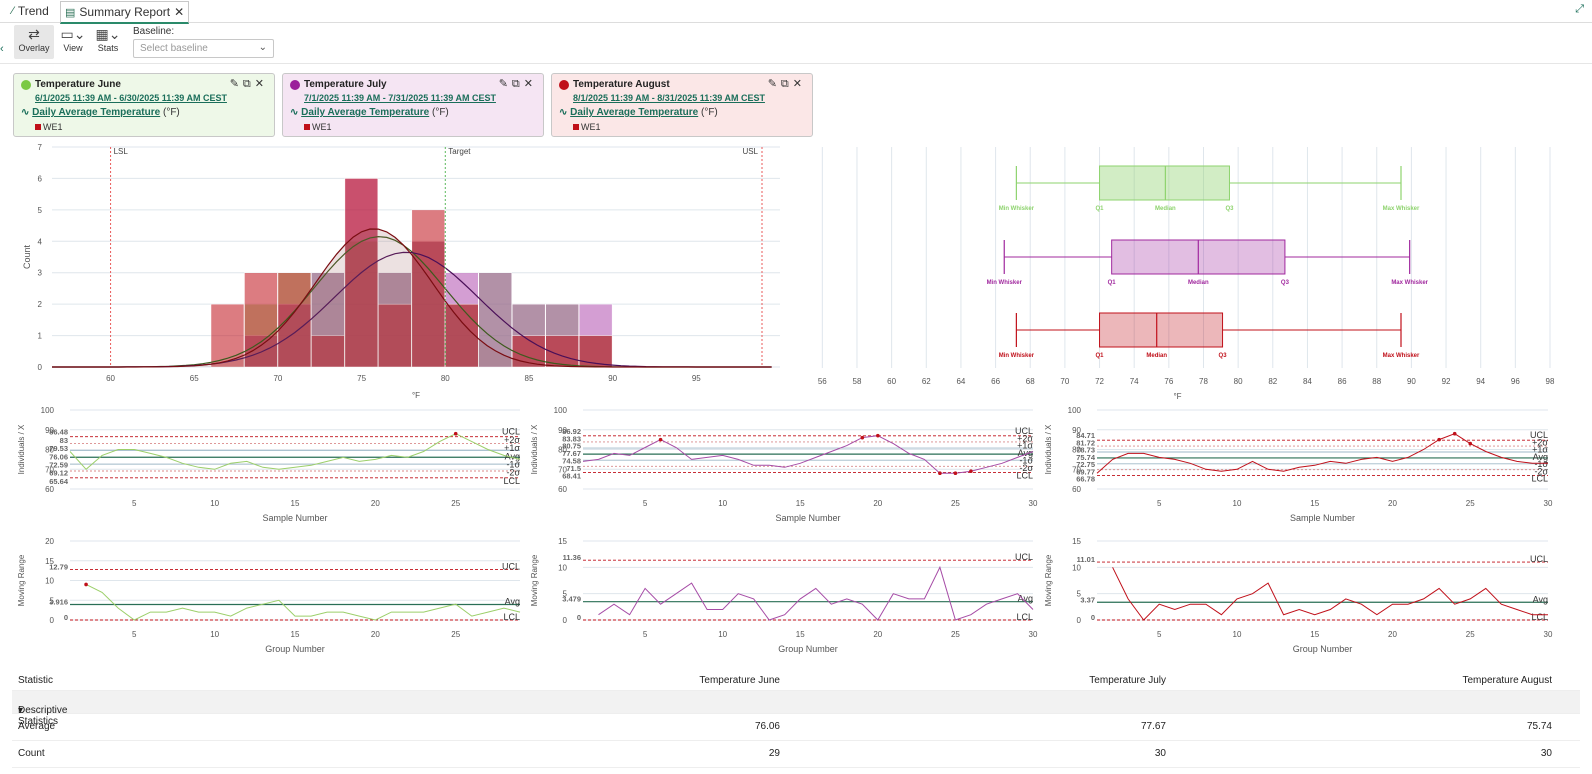  I want to click on box-label: Q3, so click(1285, 283).